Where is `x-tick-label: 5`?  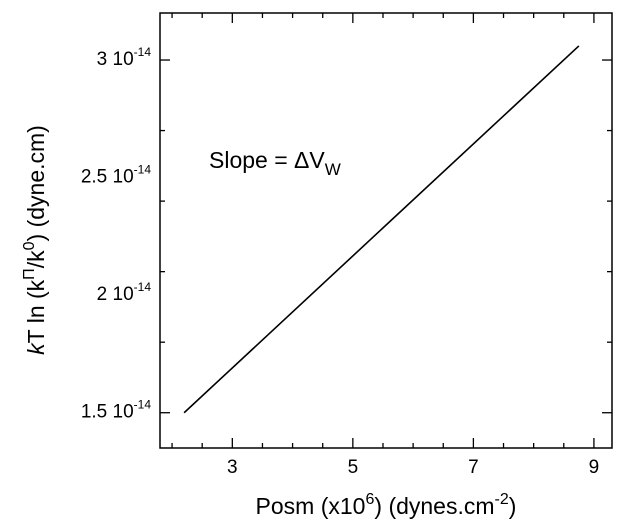 x-tick-label: 5 is located at coordinates (353, 467).